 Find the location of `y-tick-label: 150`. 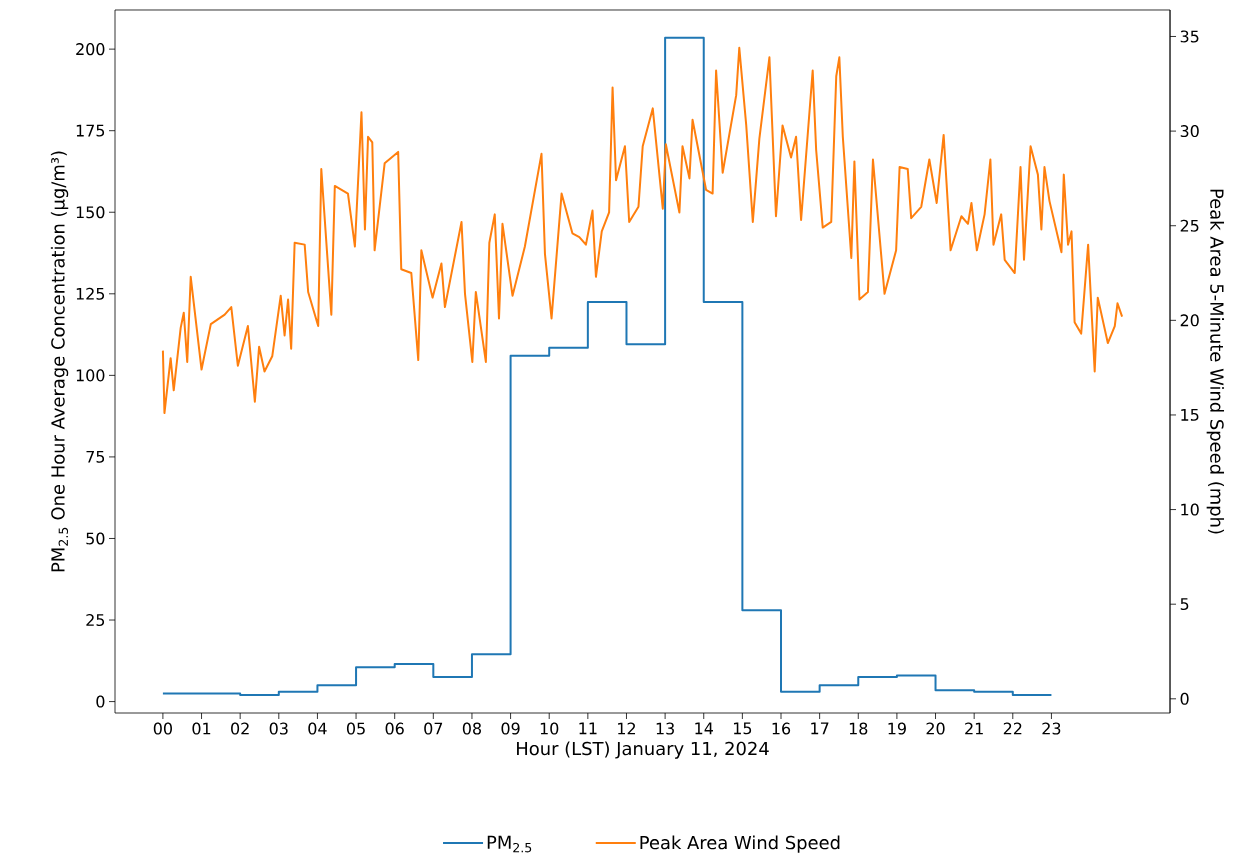

y-tick-label: 150 is located at coordinates (90, 212).